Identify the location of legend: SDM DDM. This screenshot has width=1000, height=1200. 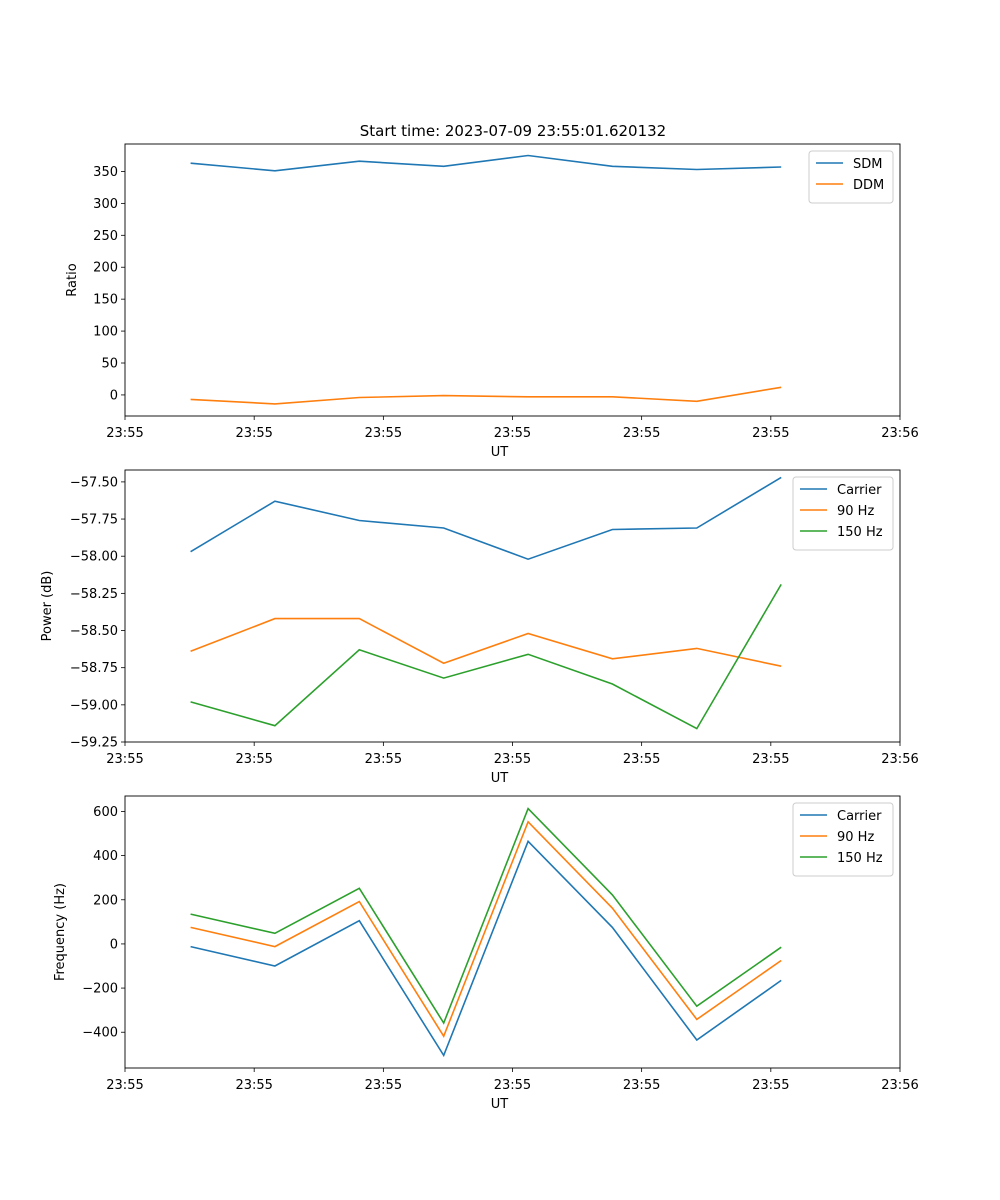
(851, 177).